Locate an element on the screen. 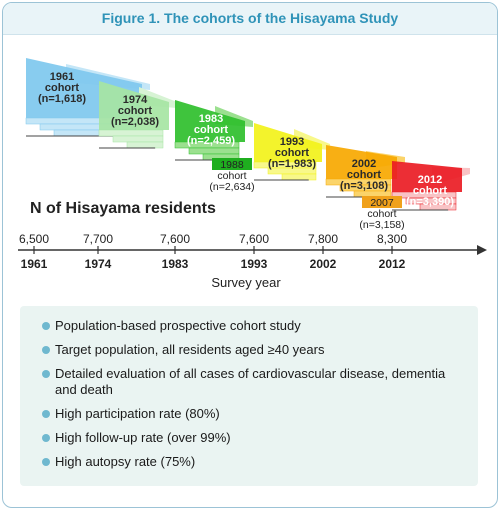 Image resolution: width=500 pixels, height=510 pixels. cohort-label: 1993 is located at coordinates (292, 142).